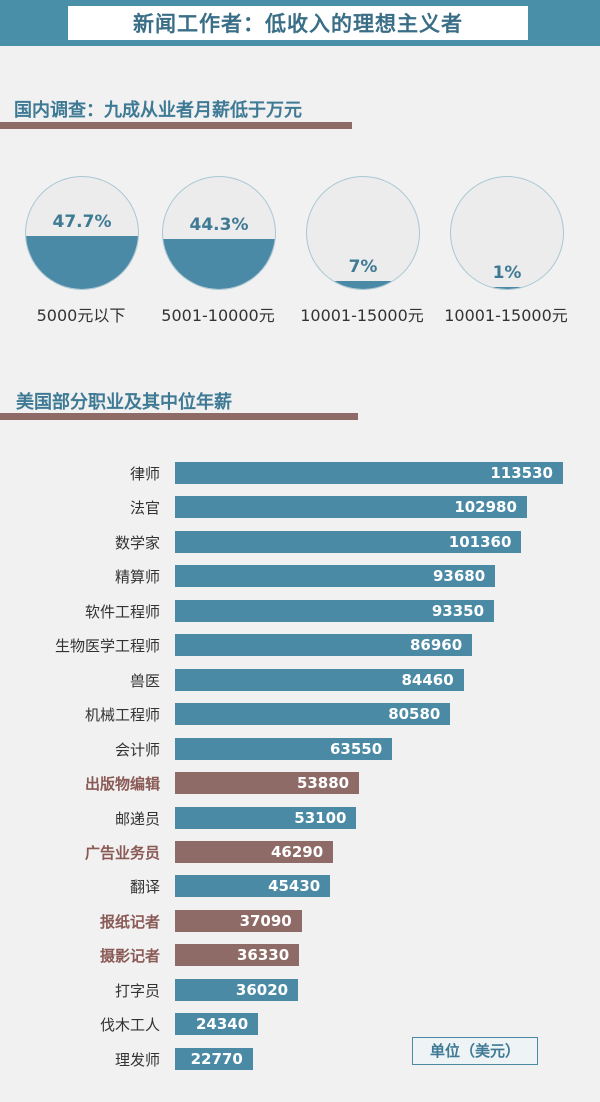 The image size is (600, 1102). Describe the element at coordinates (129, 1025) in the screenshot. I see `category-label: 伐木工人` at that location.